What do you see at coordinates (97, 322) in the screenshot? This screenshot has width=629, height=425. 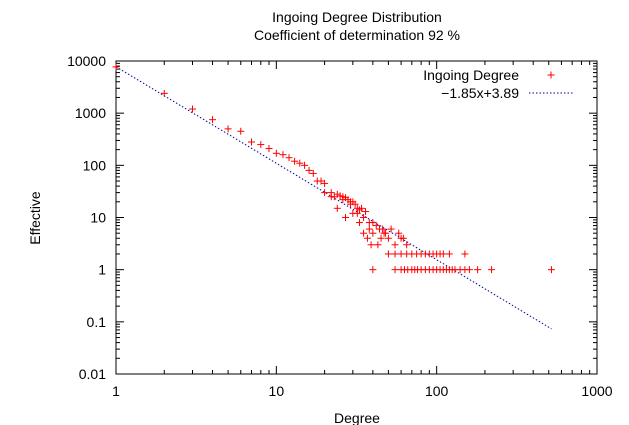 I see `y-tick-label: 0.1` at bounding box center [97, 322].